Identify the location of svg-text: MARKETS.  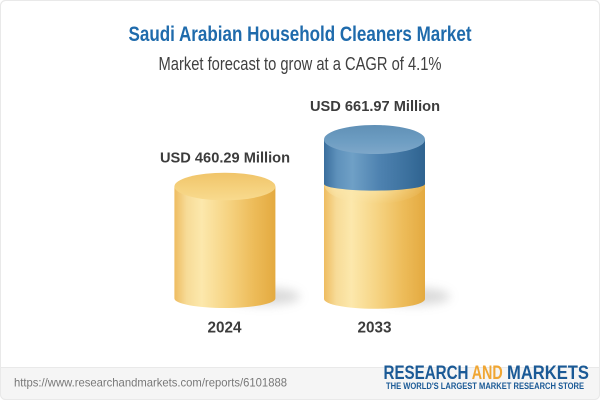
(548, 373).